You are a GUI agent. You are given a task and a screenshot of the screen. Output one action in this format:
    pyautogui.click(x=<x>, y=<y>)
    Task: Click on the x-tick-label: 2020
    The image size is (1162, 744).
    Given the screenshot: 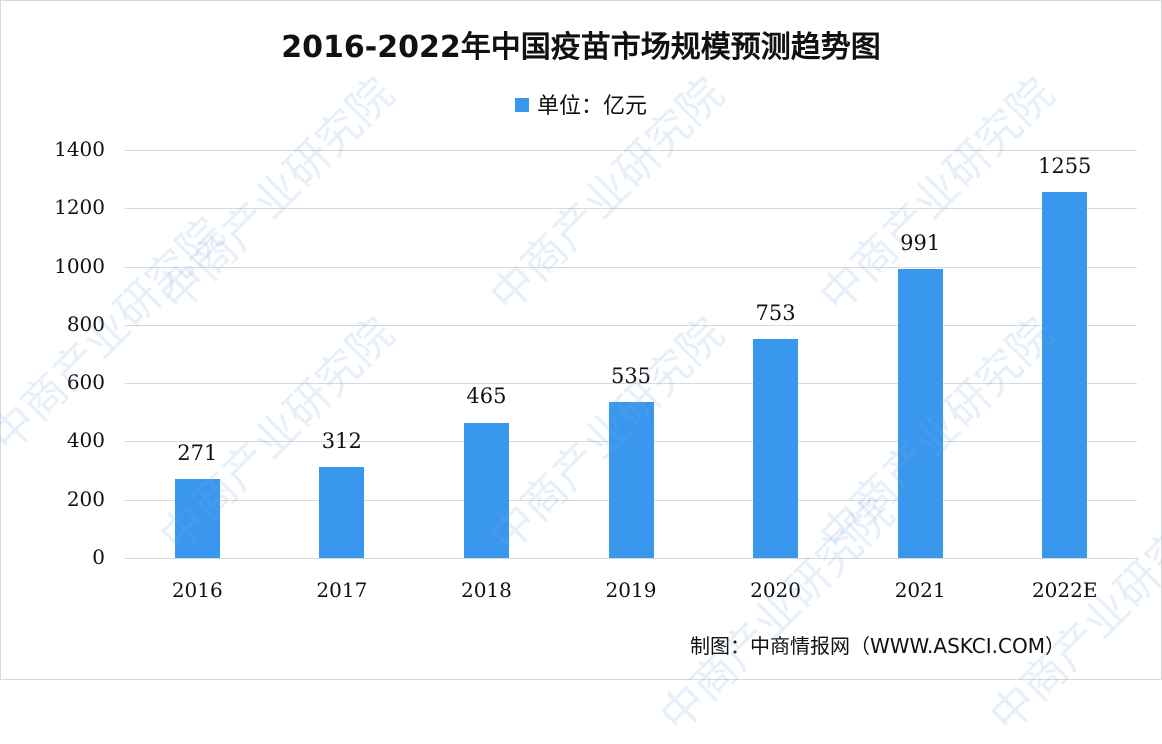 What is the action you would take?
    pyautogui.click(x=776, y=590)
    